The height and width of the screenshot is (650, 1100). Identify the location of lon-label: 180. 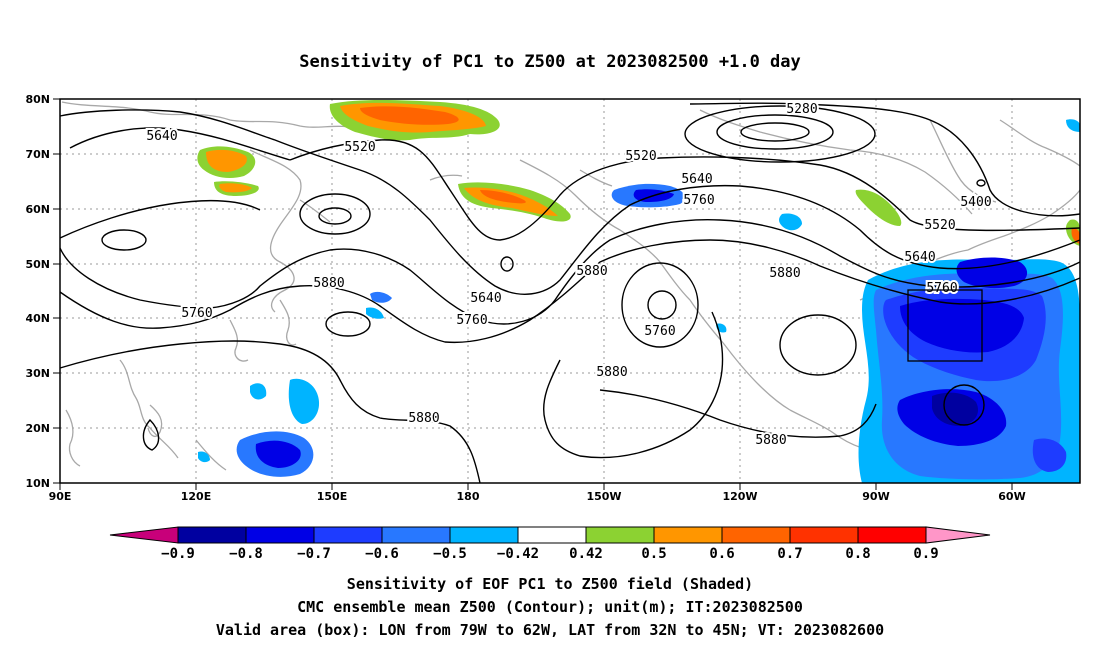
(468, 496).